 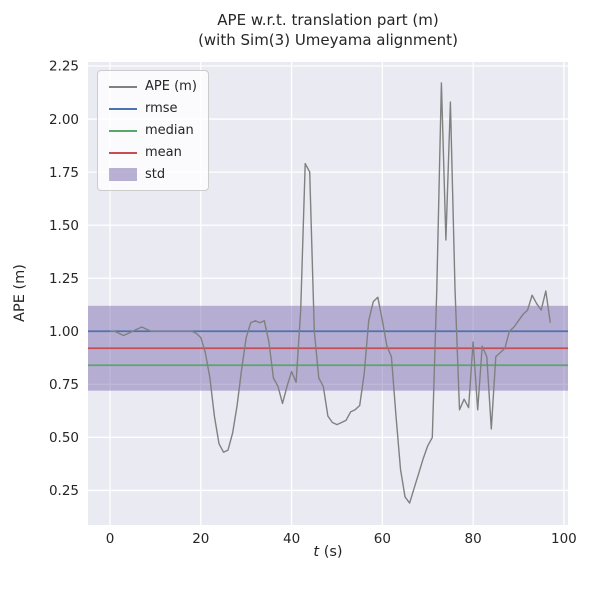 I want to click on legend-item-mean: mean, so click(x=153, y=152).